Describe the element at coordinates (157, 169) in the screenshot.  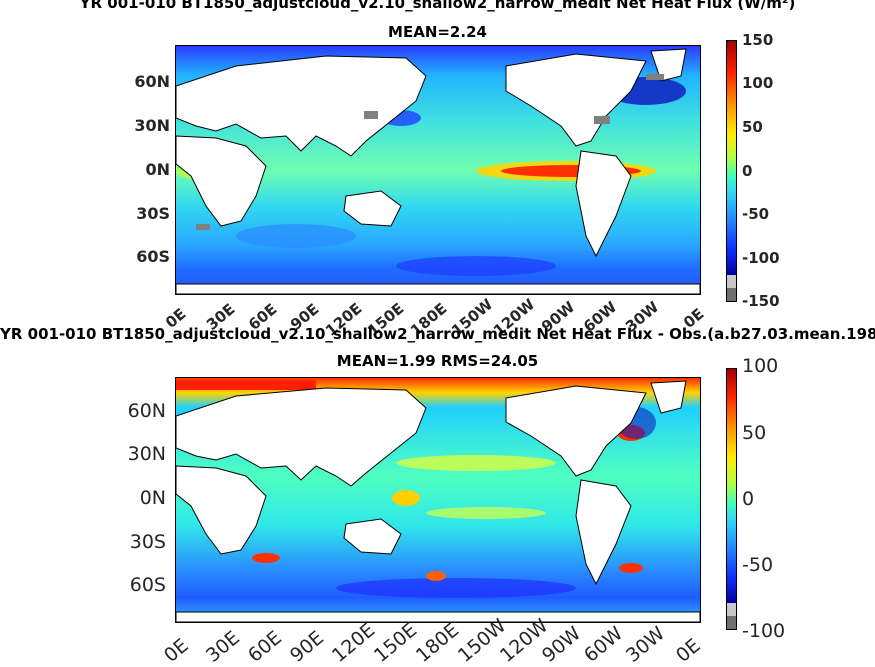
I see `panel1-lat-label-0n: 0N` at that location.